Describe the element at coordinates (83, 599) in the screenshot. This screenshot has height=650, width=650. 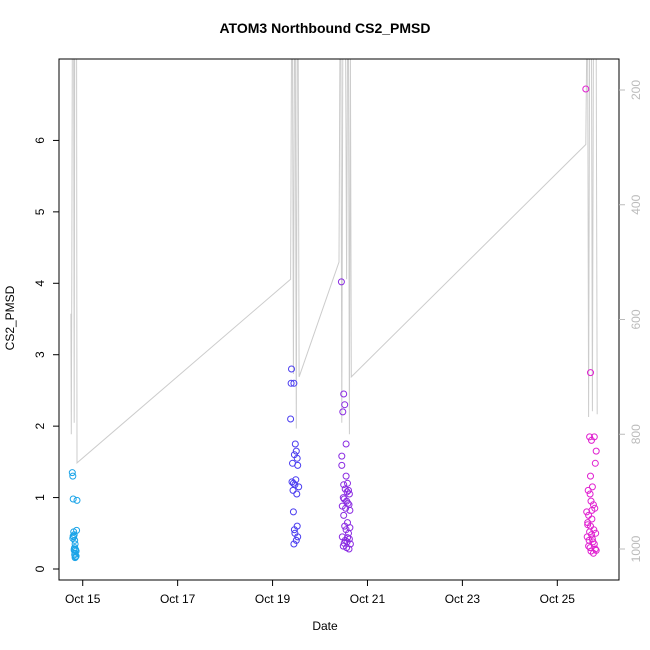
I see `x-tick-label: Oct 15` at that location.